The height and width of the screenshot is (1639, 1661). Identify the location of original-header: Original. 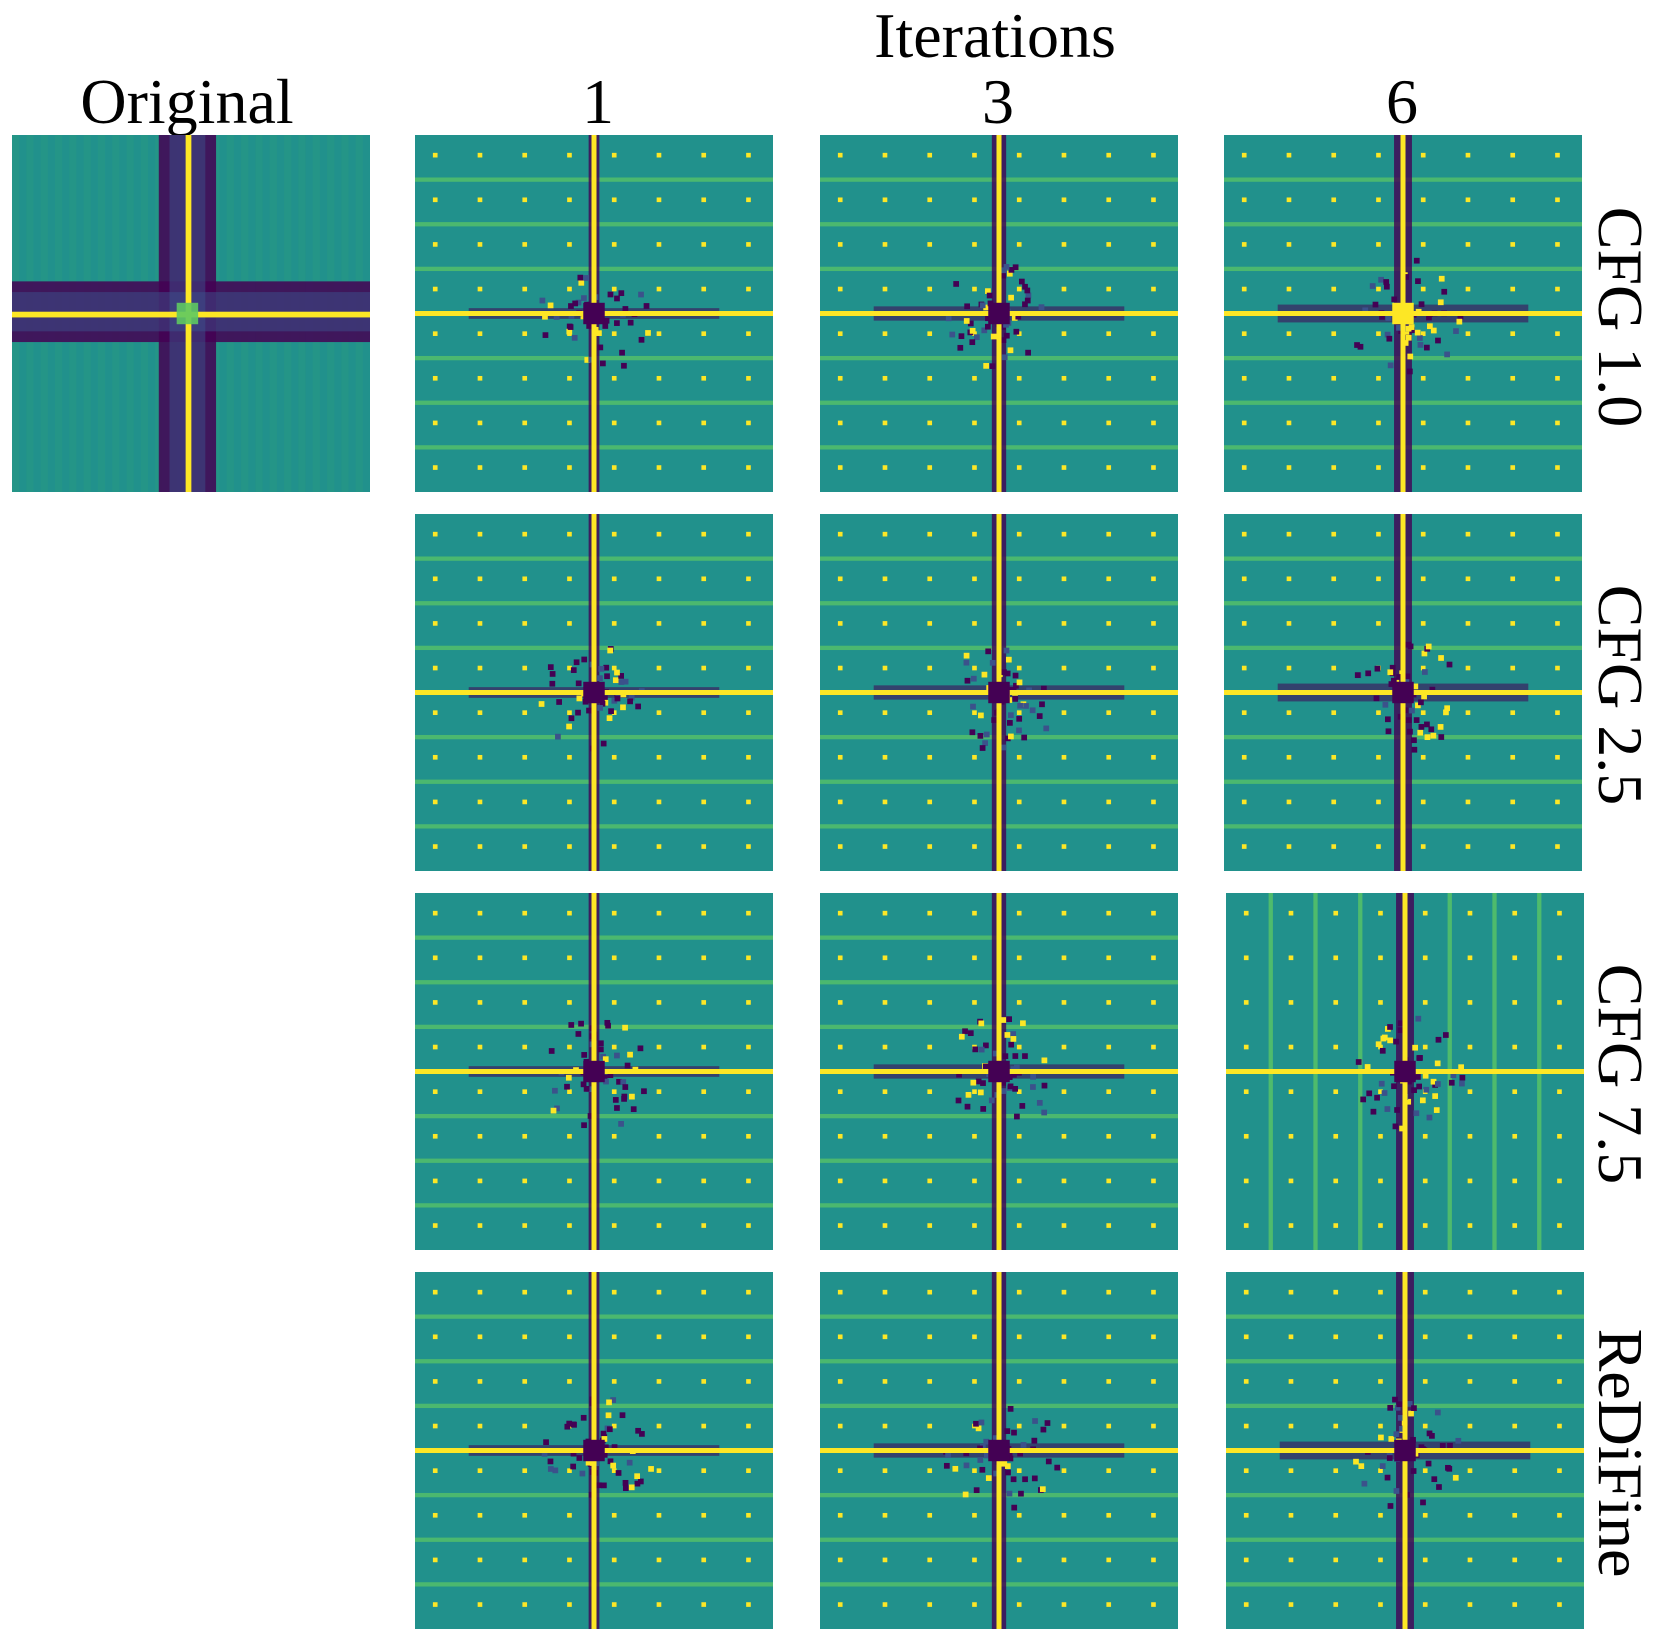
(187, 101).